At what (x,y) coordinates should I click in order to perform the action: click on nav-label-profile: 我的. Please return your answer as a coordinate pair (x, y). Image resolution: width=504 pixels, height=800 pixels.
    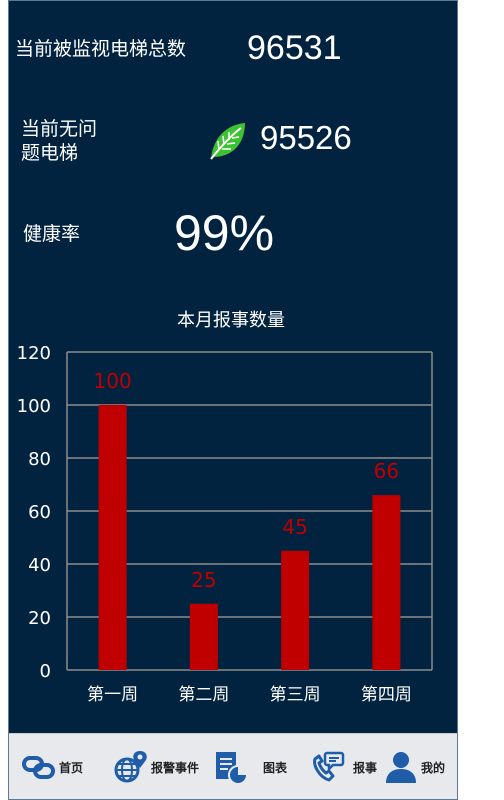
    Looking at the image, I should click on (433, 767).